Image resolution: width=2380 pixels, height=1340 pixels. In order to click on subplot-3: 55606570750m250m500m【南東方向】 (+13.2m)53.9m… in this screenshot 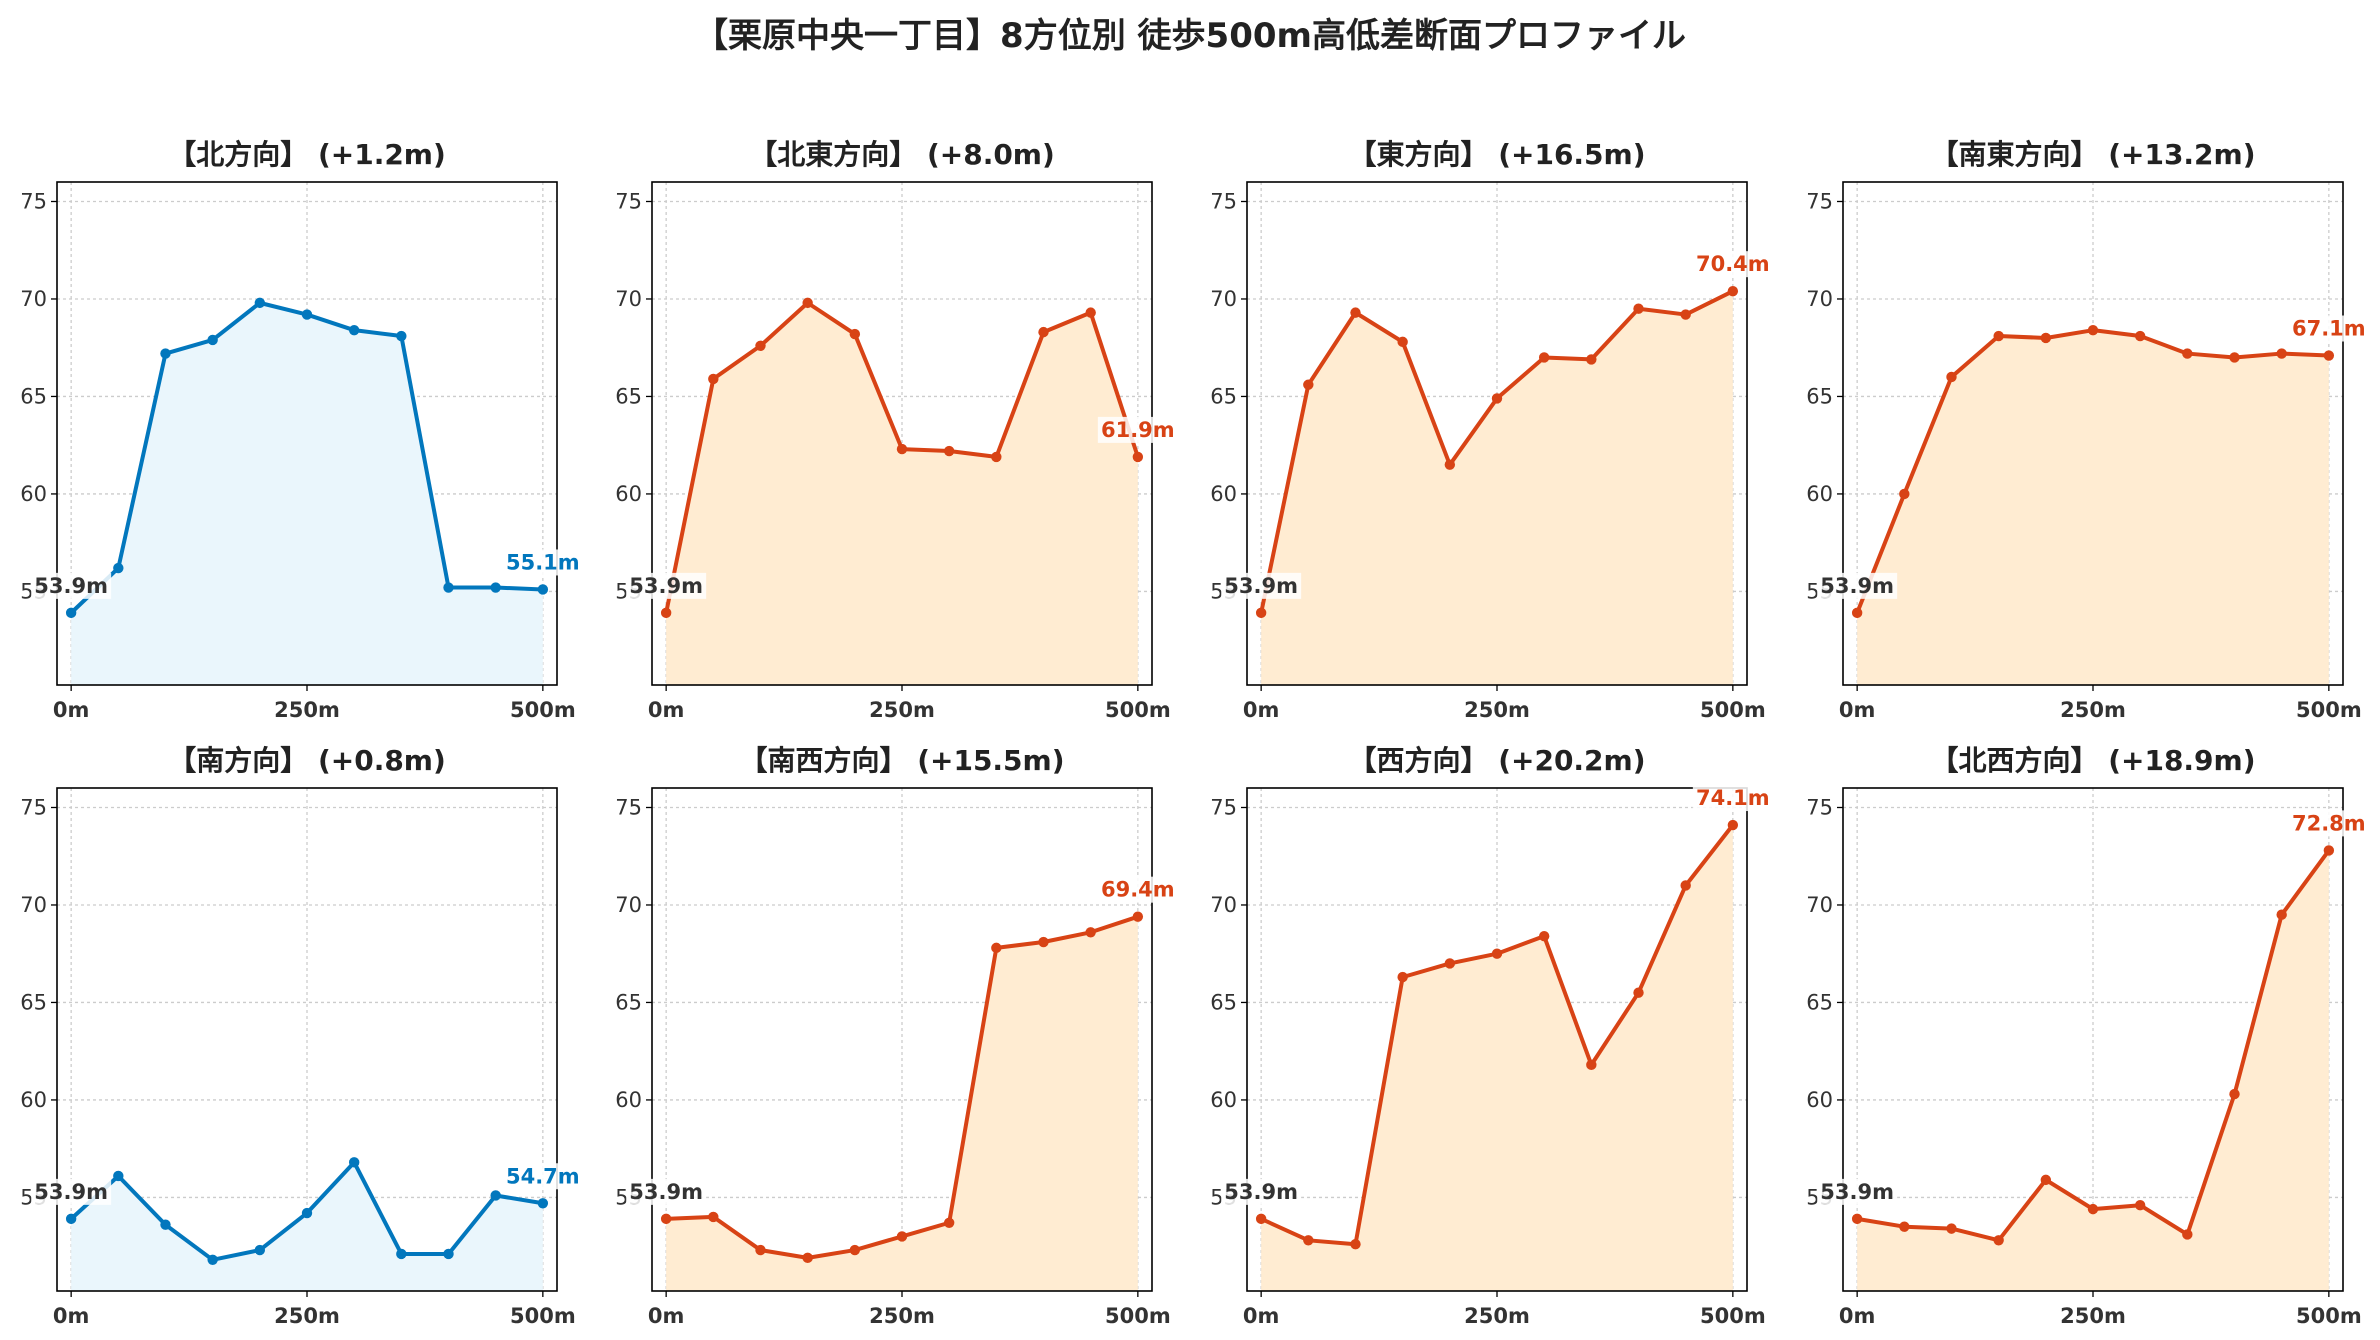, I will do `click(2087, 430)`.